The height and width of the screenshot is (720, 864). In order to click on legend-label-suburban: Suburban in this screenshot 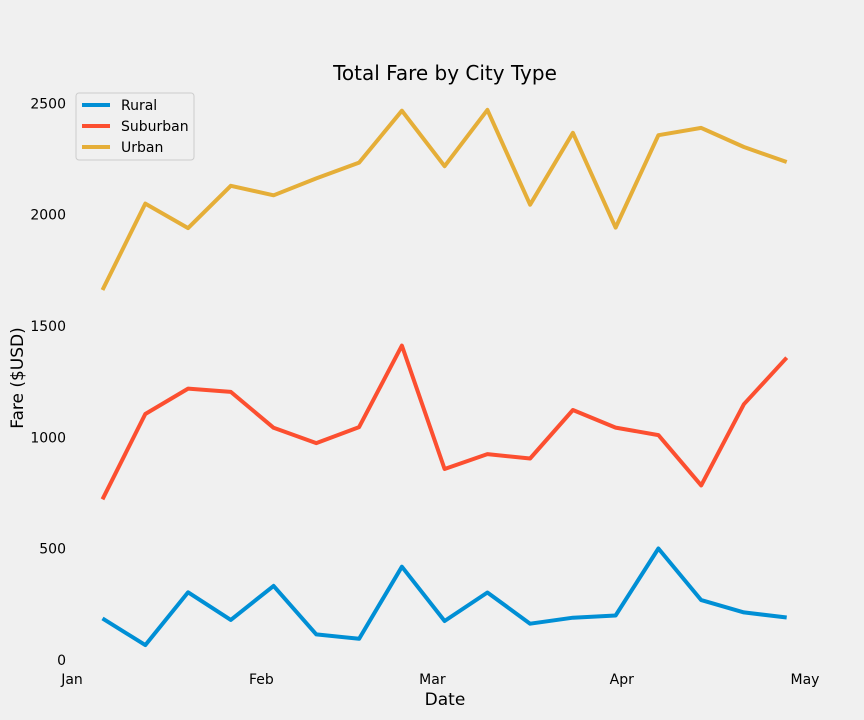, I will do `click(155, 127)`.